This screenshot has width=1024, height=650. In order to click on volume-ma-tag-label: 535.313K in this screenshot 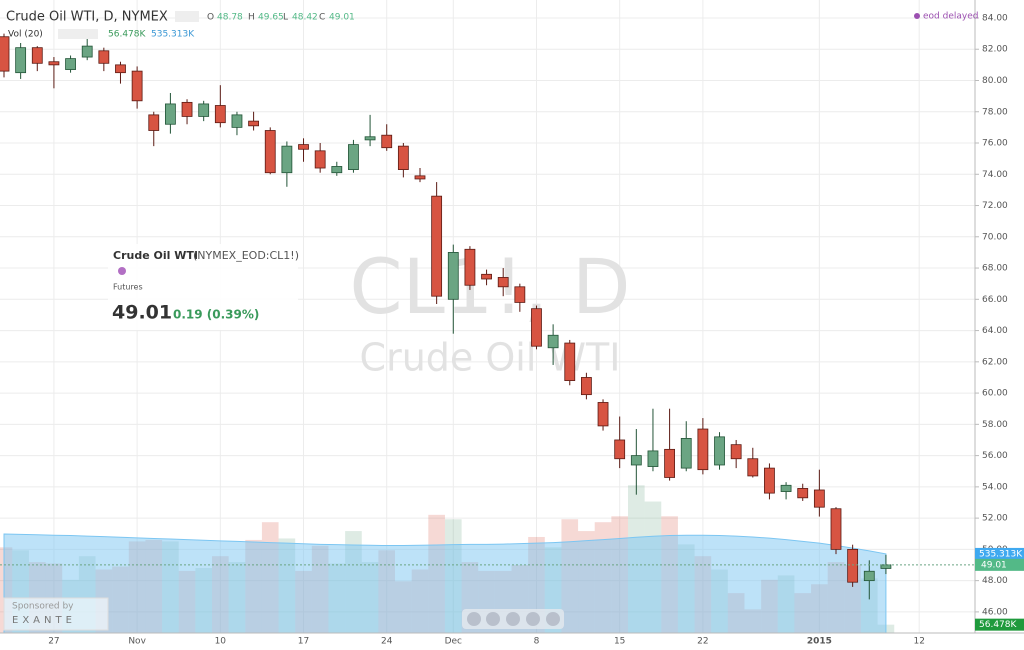, I will do `click(1001, 554)`.